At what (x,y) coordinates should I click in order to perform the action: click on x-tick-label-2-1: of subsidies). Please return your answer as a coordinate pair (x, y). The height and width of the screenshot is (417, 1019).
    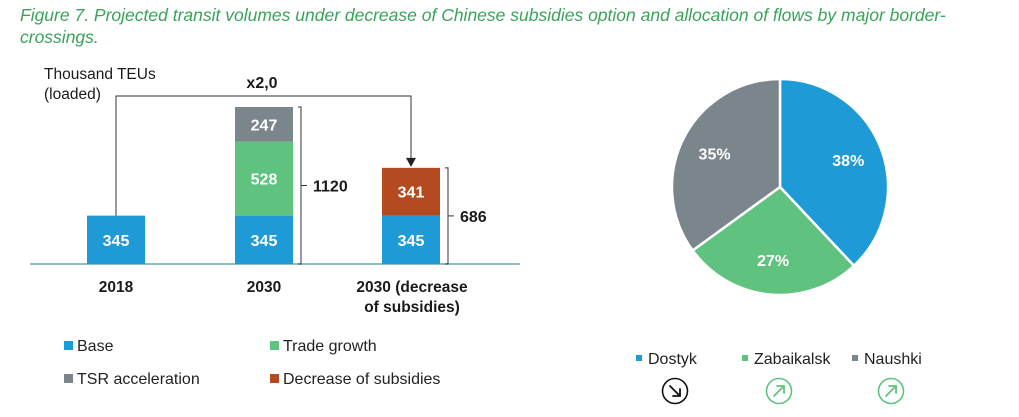
    Looking at the image, I should click on (412, 307).